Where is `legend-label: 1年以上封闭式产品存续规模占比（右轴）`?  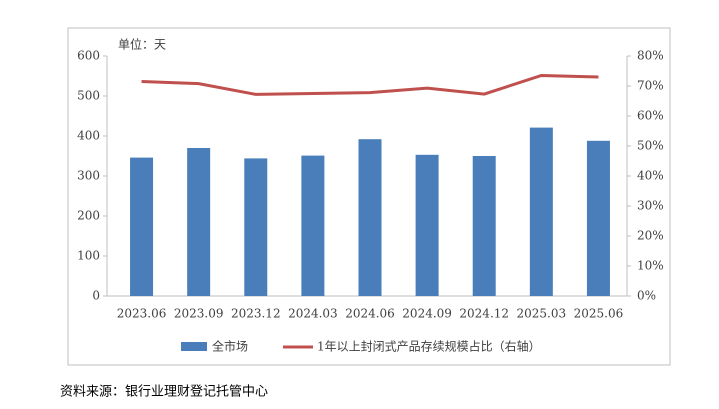
legend-label: 1年以上封闭式产品存续规模占比（右轴） is located at coordinates (429, 346).